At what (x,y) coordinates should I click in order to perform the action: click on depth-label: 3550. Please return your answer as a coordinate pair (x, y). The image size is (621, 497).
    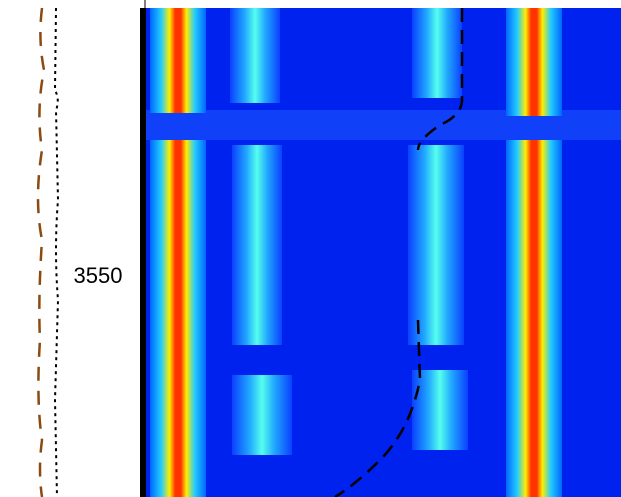
    Looking at the image, I should click on (98, 275).